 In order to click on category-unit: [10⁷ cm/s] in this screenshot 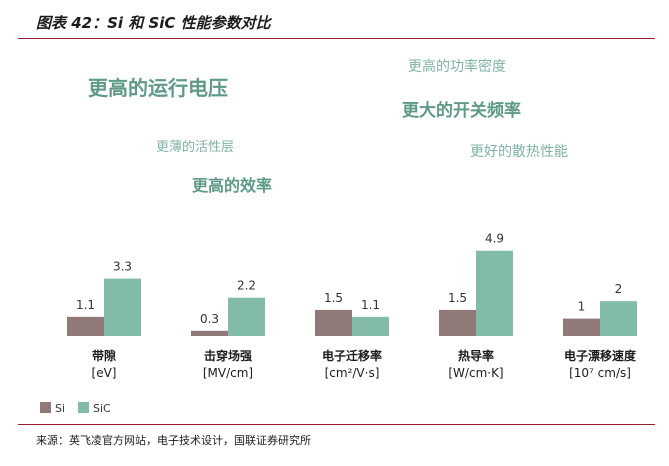, I will do `click(600, 373)`.